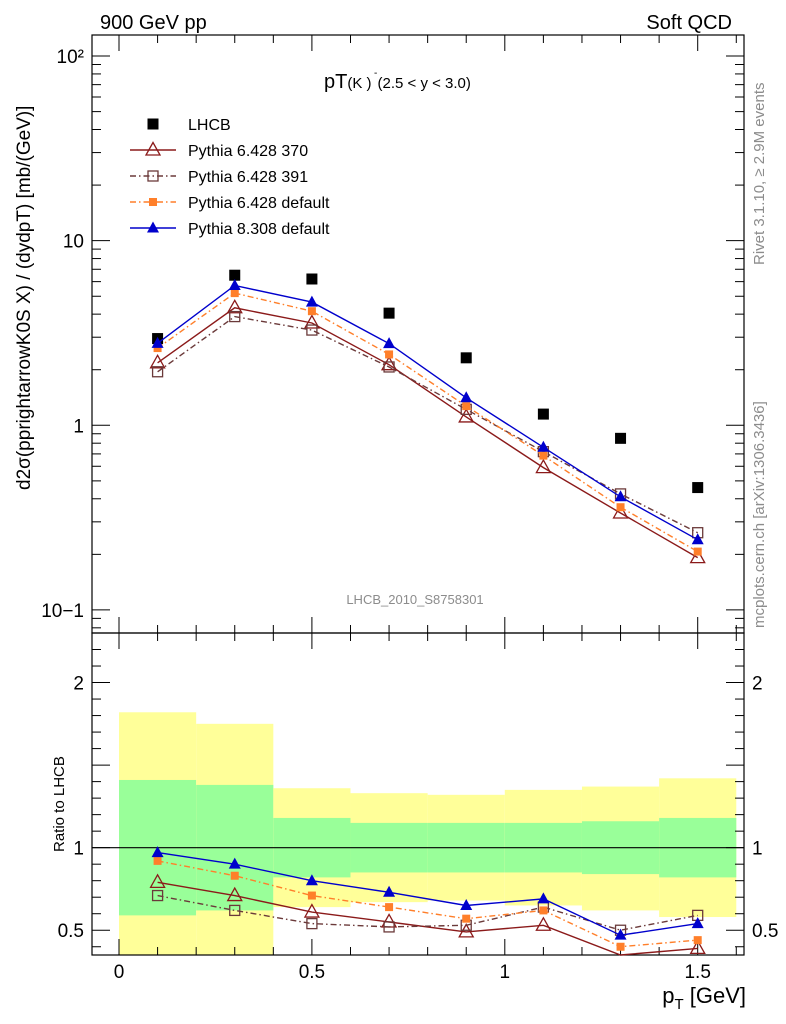  I want to click on legend-marker-p8def, so click(153, 227).